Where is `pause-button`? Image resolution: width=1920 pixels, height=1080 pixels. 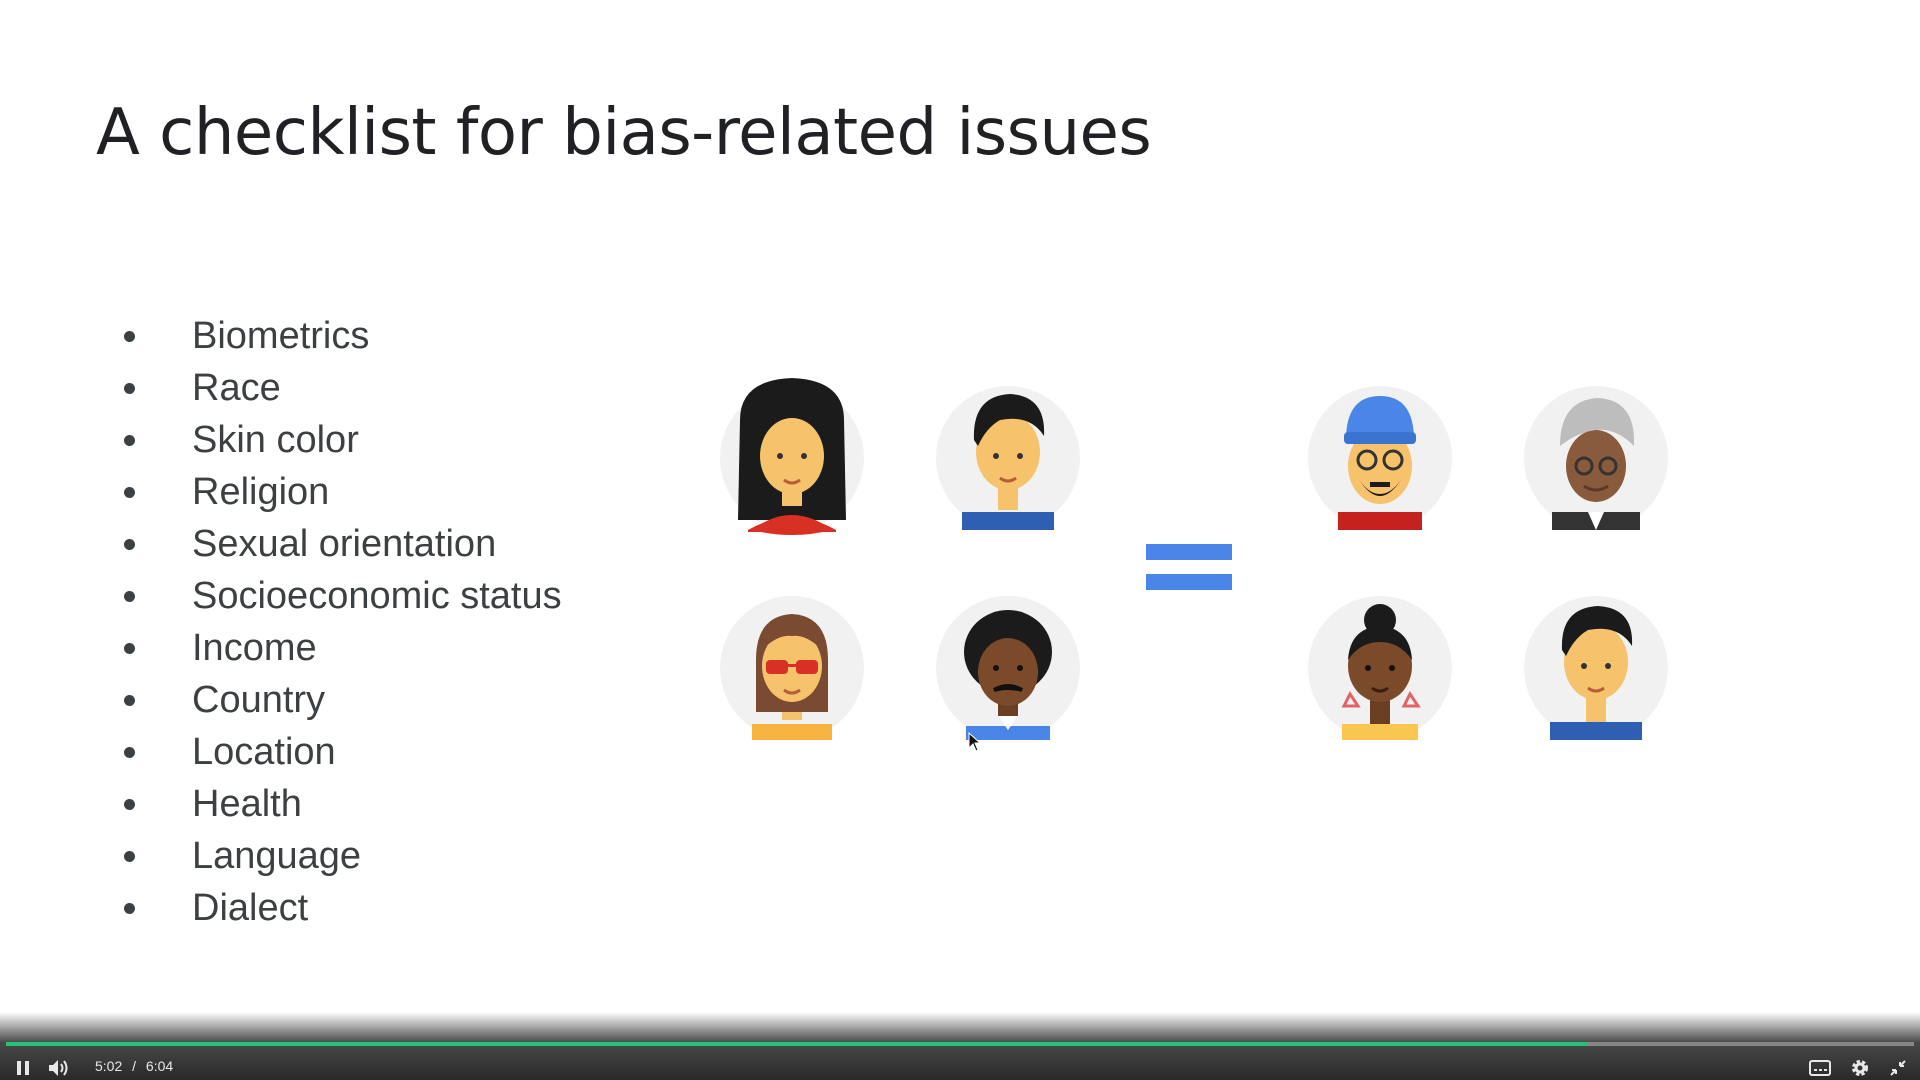
pause-button is located at coordinates (23, 1068).